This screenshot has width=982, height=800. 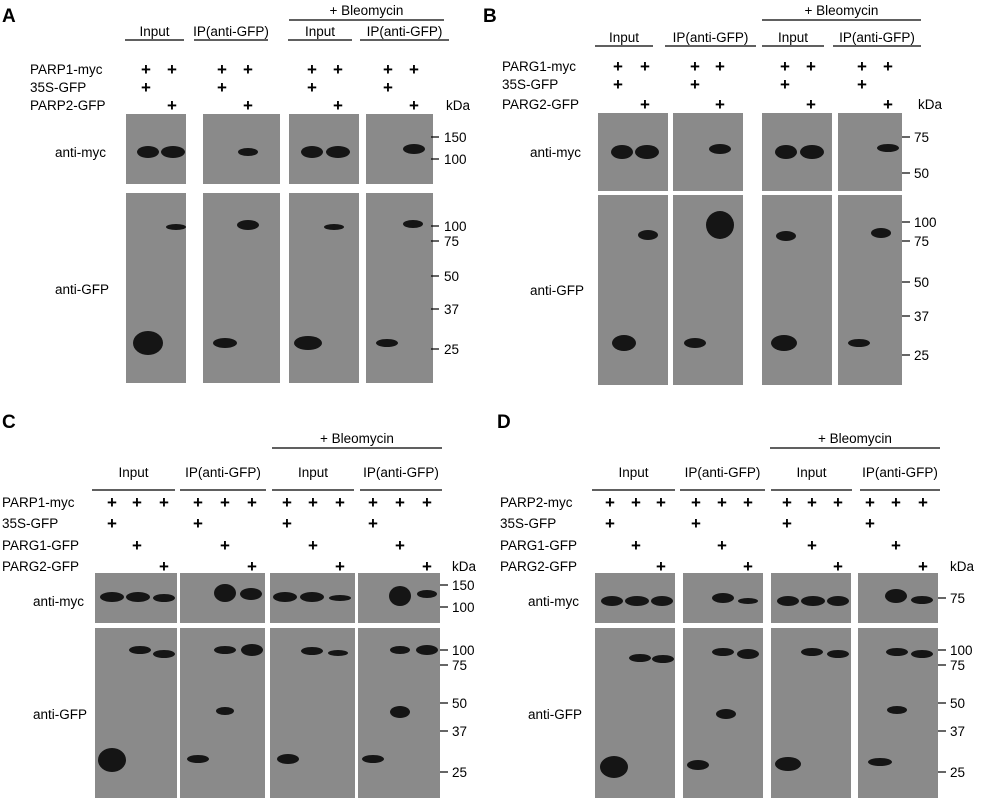 I want to click on panel-label-A: A, so click(x=9, y=16).